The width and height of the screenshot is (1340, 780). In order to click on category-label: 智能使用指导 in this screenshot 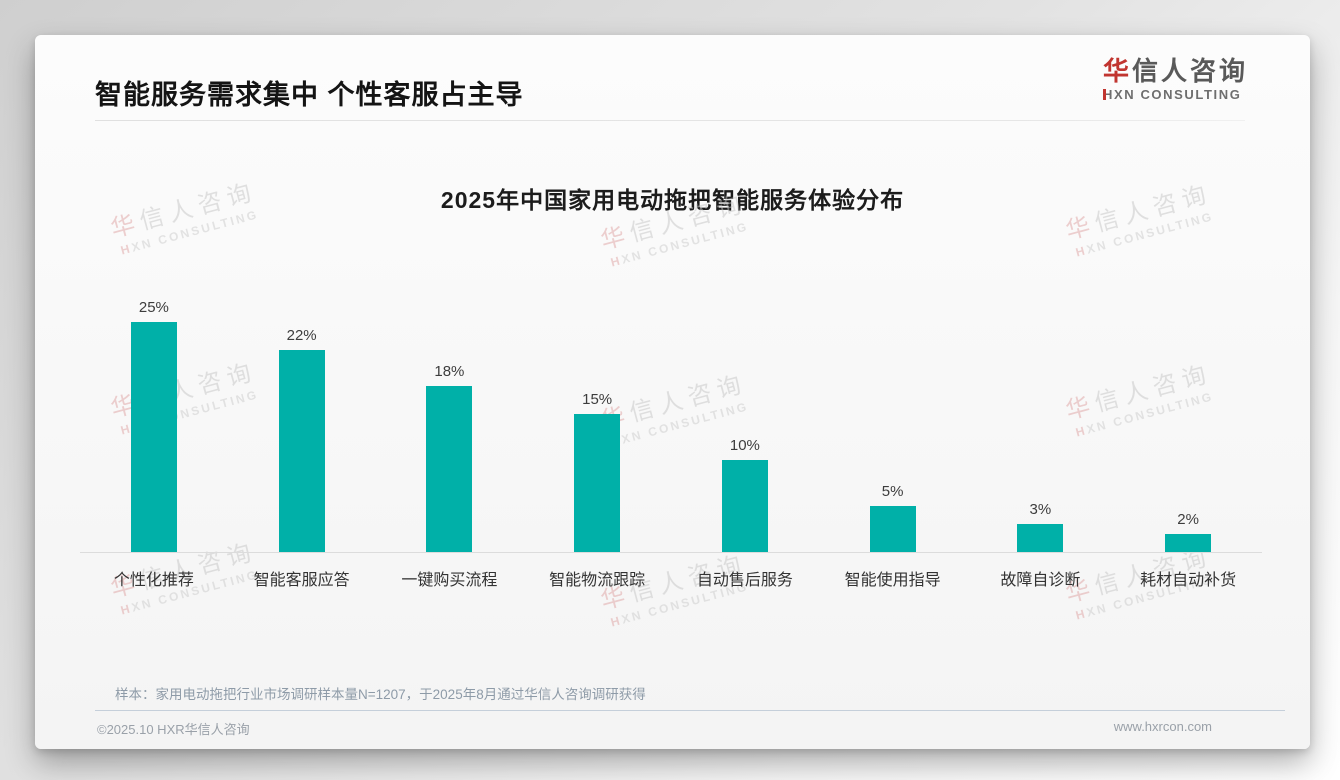, I will do `click(892, 580)`.